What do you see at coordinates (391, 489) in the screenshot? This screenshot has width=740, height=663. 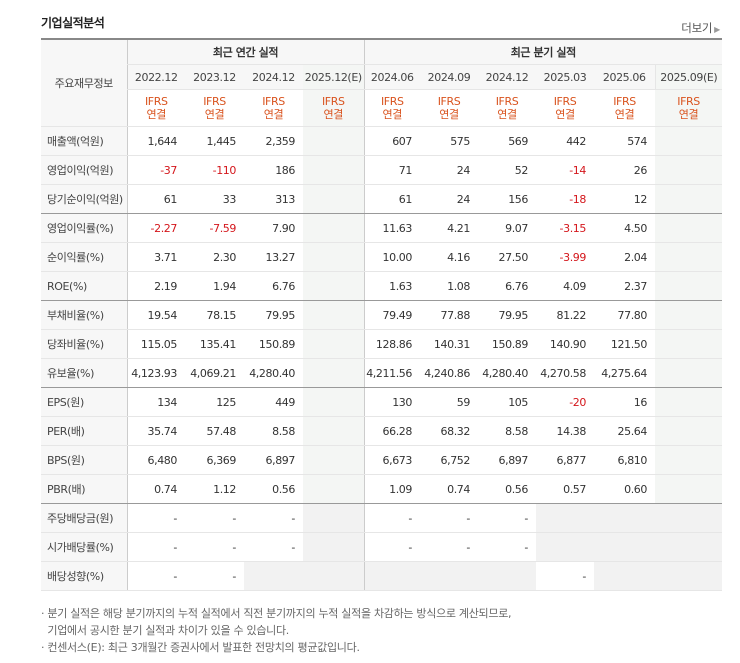 I see `table-cell: 1.09` at bounding box center [391, 489].